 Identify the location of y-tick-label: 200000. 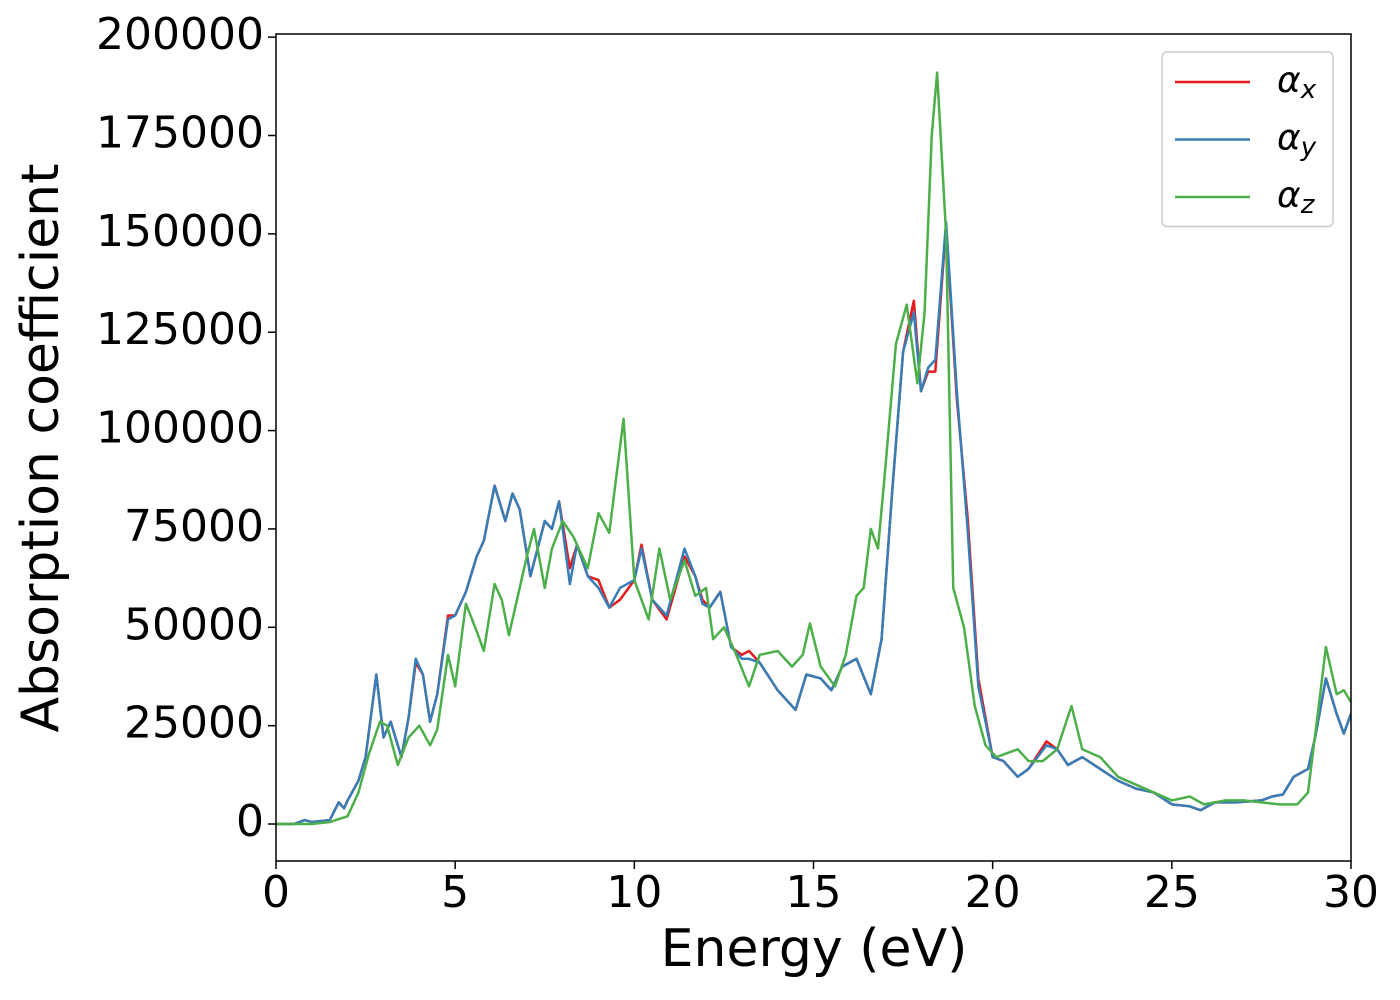
(180, 34).